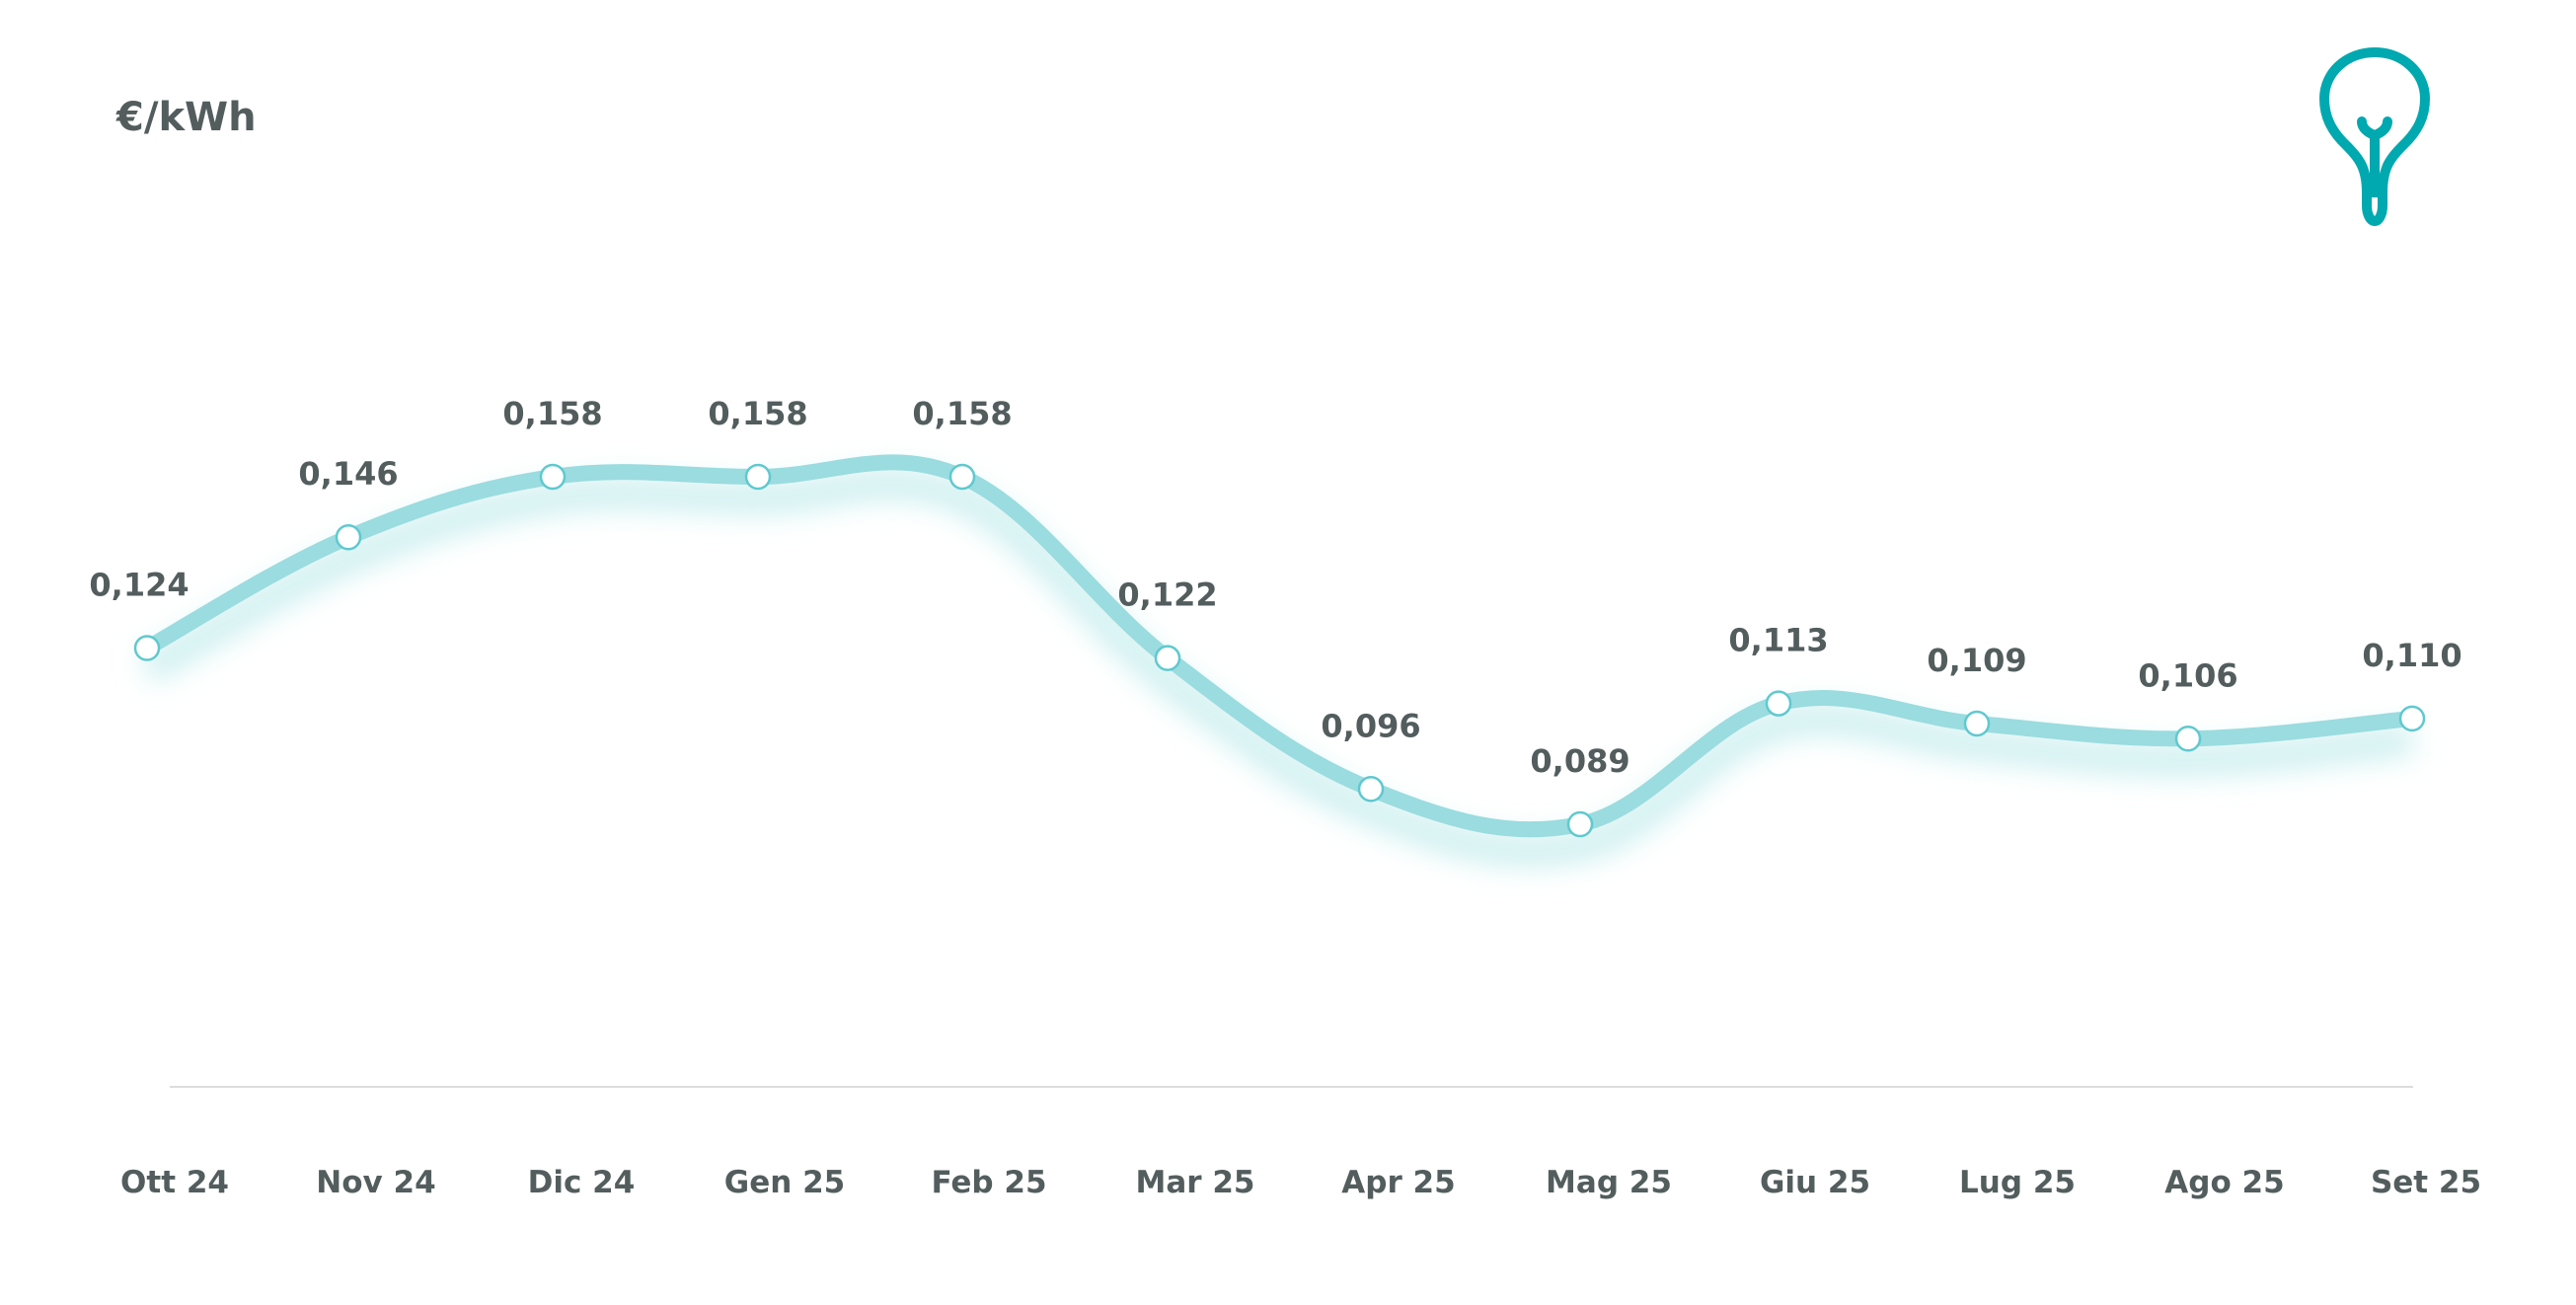 The image size is (2576, 1305). What do you see at coordinates (2224, 1182) in the screenshot?
I see `x-tick-label: Ago 25` at bounding box center [2224, 1182].